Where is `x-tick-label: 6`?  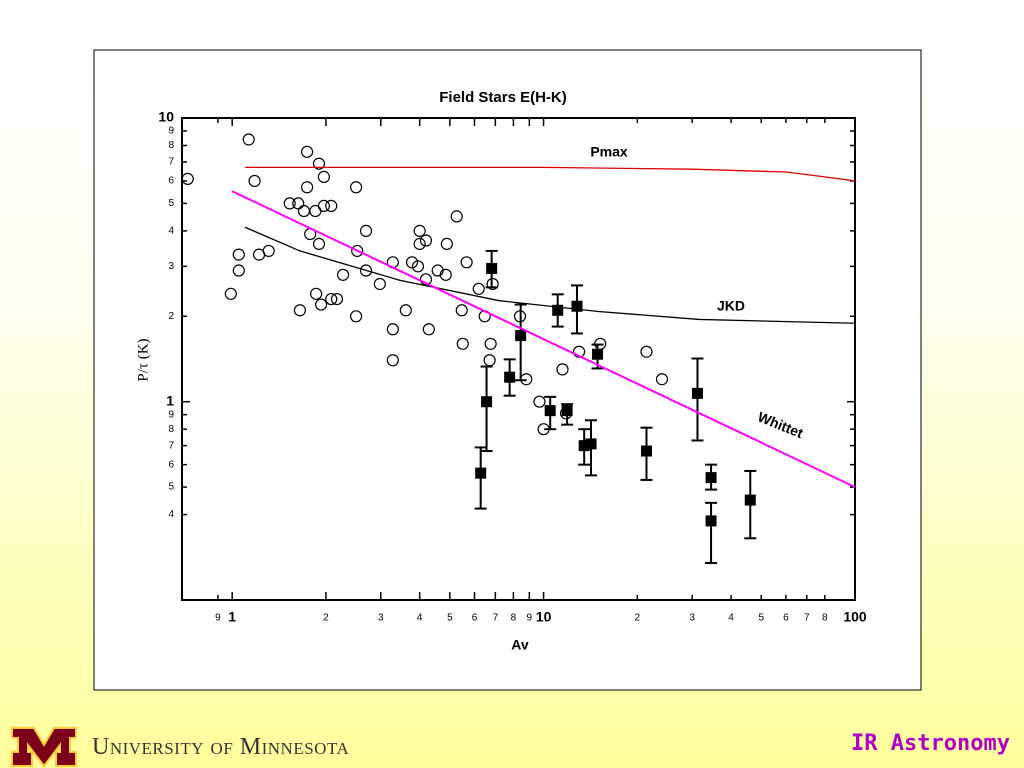
x-tick-label: 6 is located at coordinates (475, 618).